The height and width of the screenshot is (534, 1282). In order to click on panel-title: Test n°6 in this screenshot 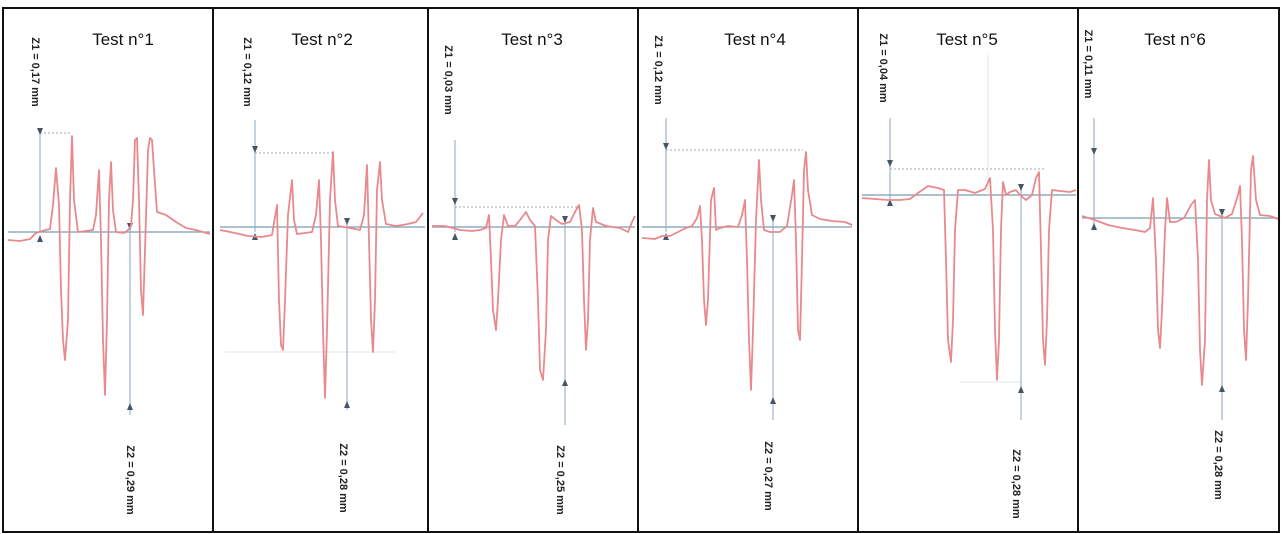, I will do `click(1175, 39)`.